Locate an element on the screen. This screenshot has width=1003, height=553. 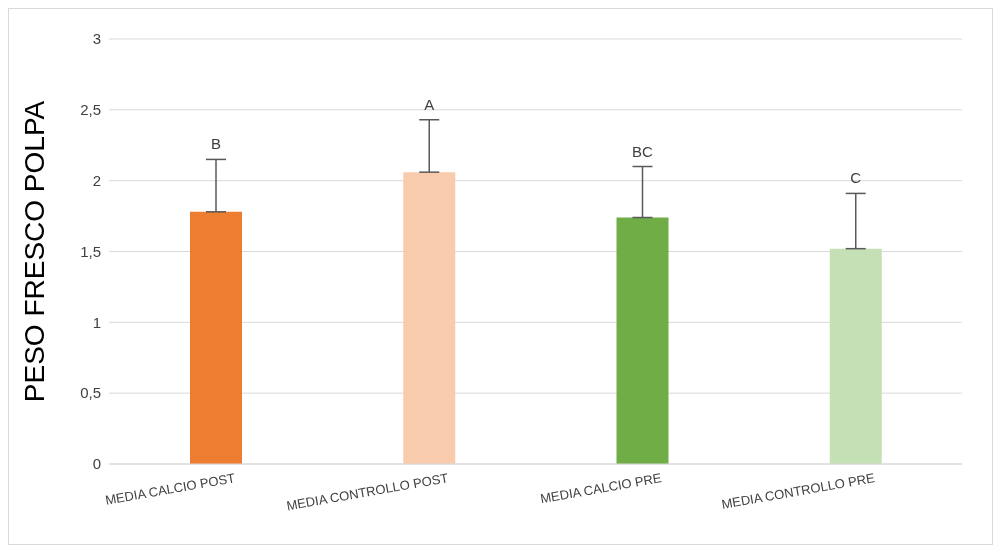
x-tick-label: MEDIA CONTROLLO PRE is located at coordinates (798, 491).